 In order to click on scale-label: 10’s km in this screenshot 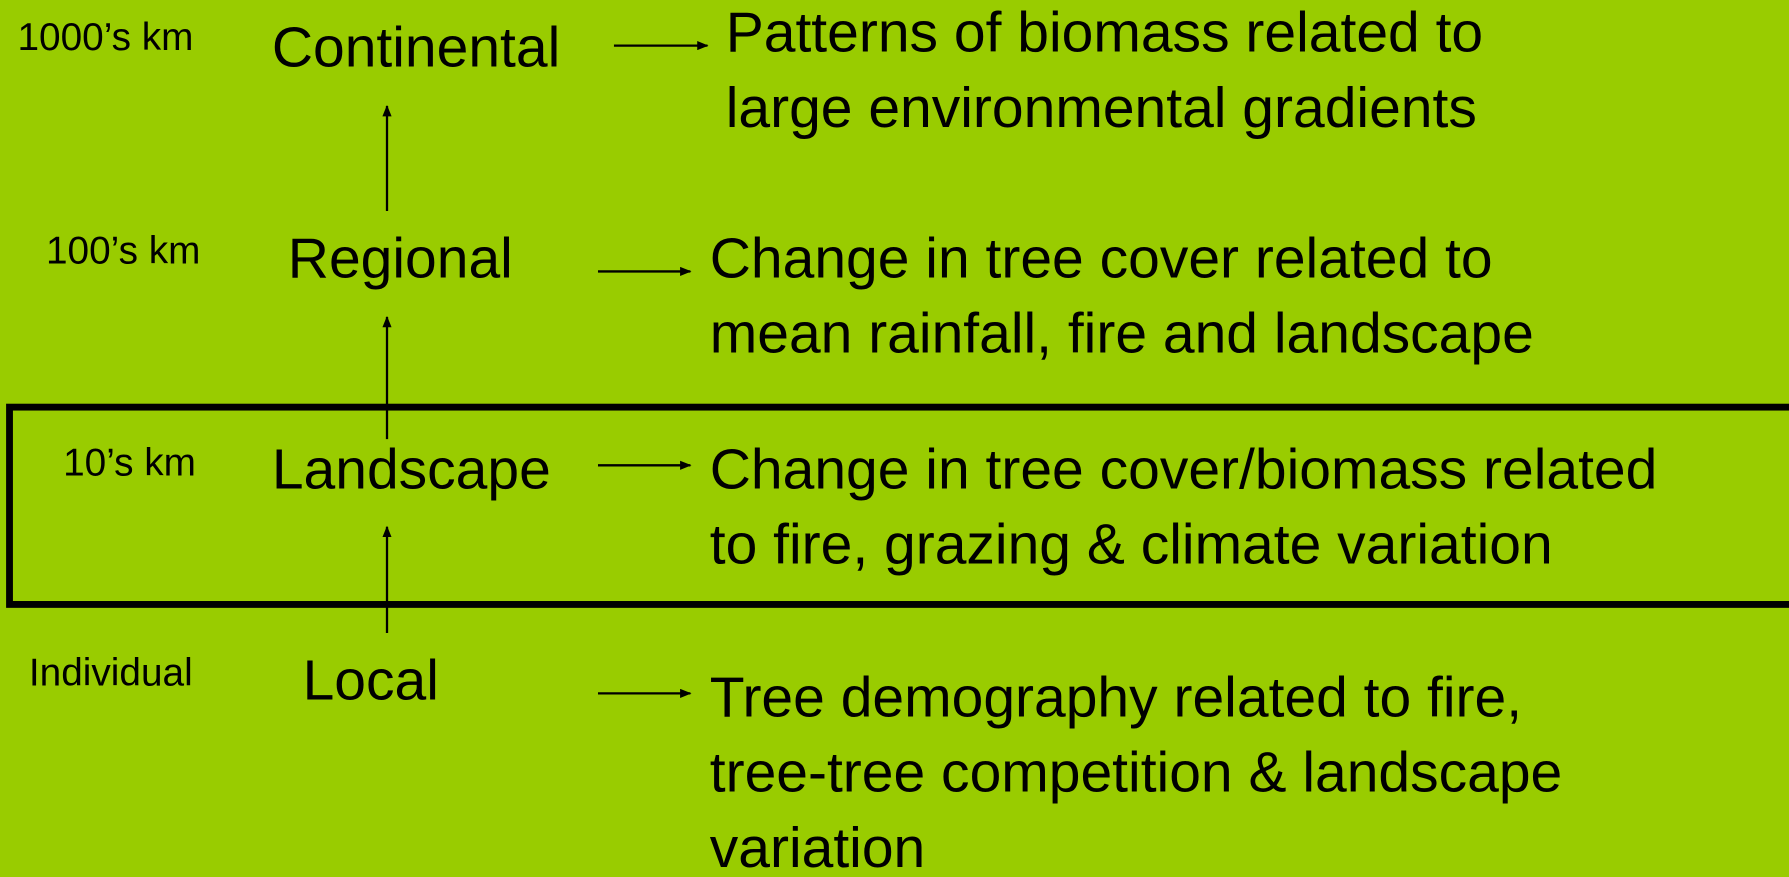, I will do `click(129, 463)`.